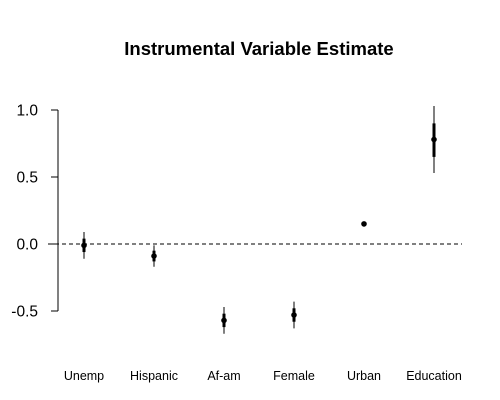 The width and height of the screenshot is (500, 400). I want to click on x-axis-labels: Unemp Hispanic Af-am Female Urban Education, so click(263, 376).